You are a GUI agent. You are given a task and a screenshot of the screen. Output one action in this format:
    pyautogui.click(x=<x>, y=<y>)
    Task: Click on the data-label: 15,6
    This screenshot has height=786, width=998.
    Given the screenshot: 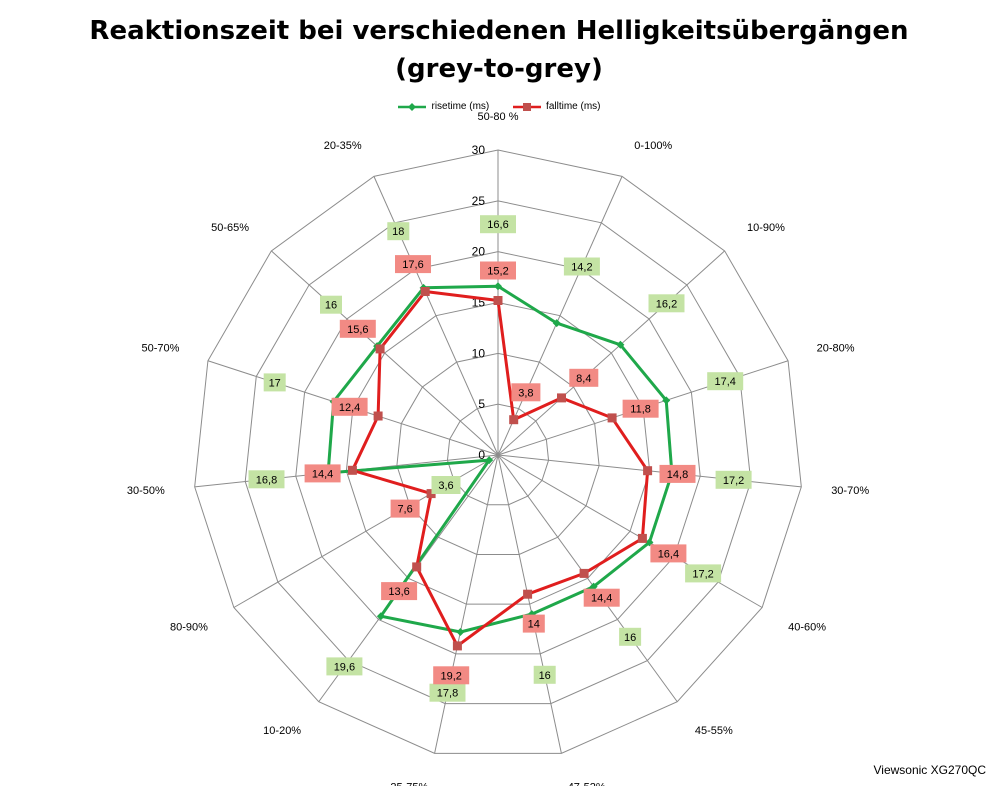 What is the action you would take?
    pyautogui.click(x=357, y=328)
    